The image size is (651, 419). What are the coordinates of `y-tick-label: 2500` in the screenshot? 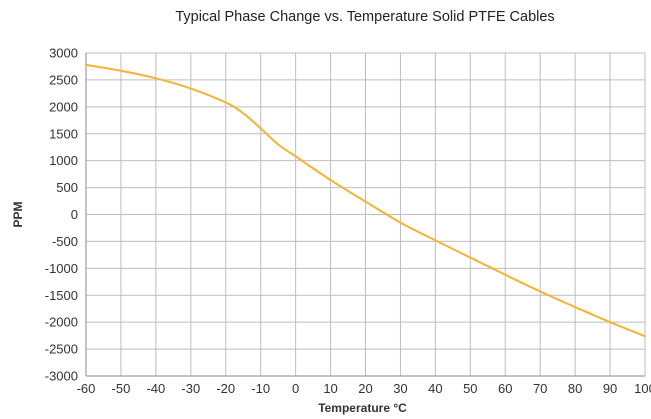 It's located at (63, 79).